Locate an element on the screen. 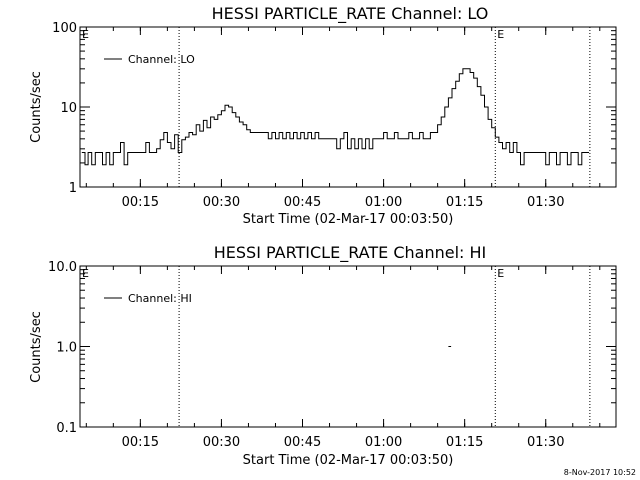  y-tick-label: 10.0 is located at coordinates (62, 267).